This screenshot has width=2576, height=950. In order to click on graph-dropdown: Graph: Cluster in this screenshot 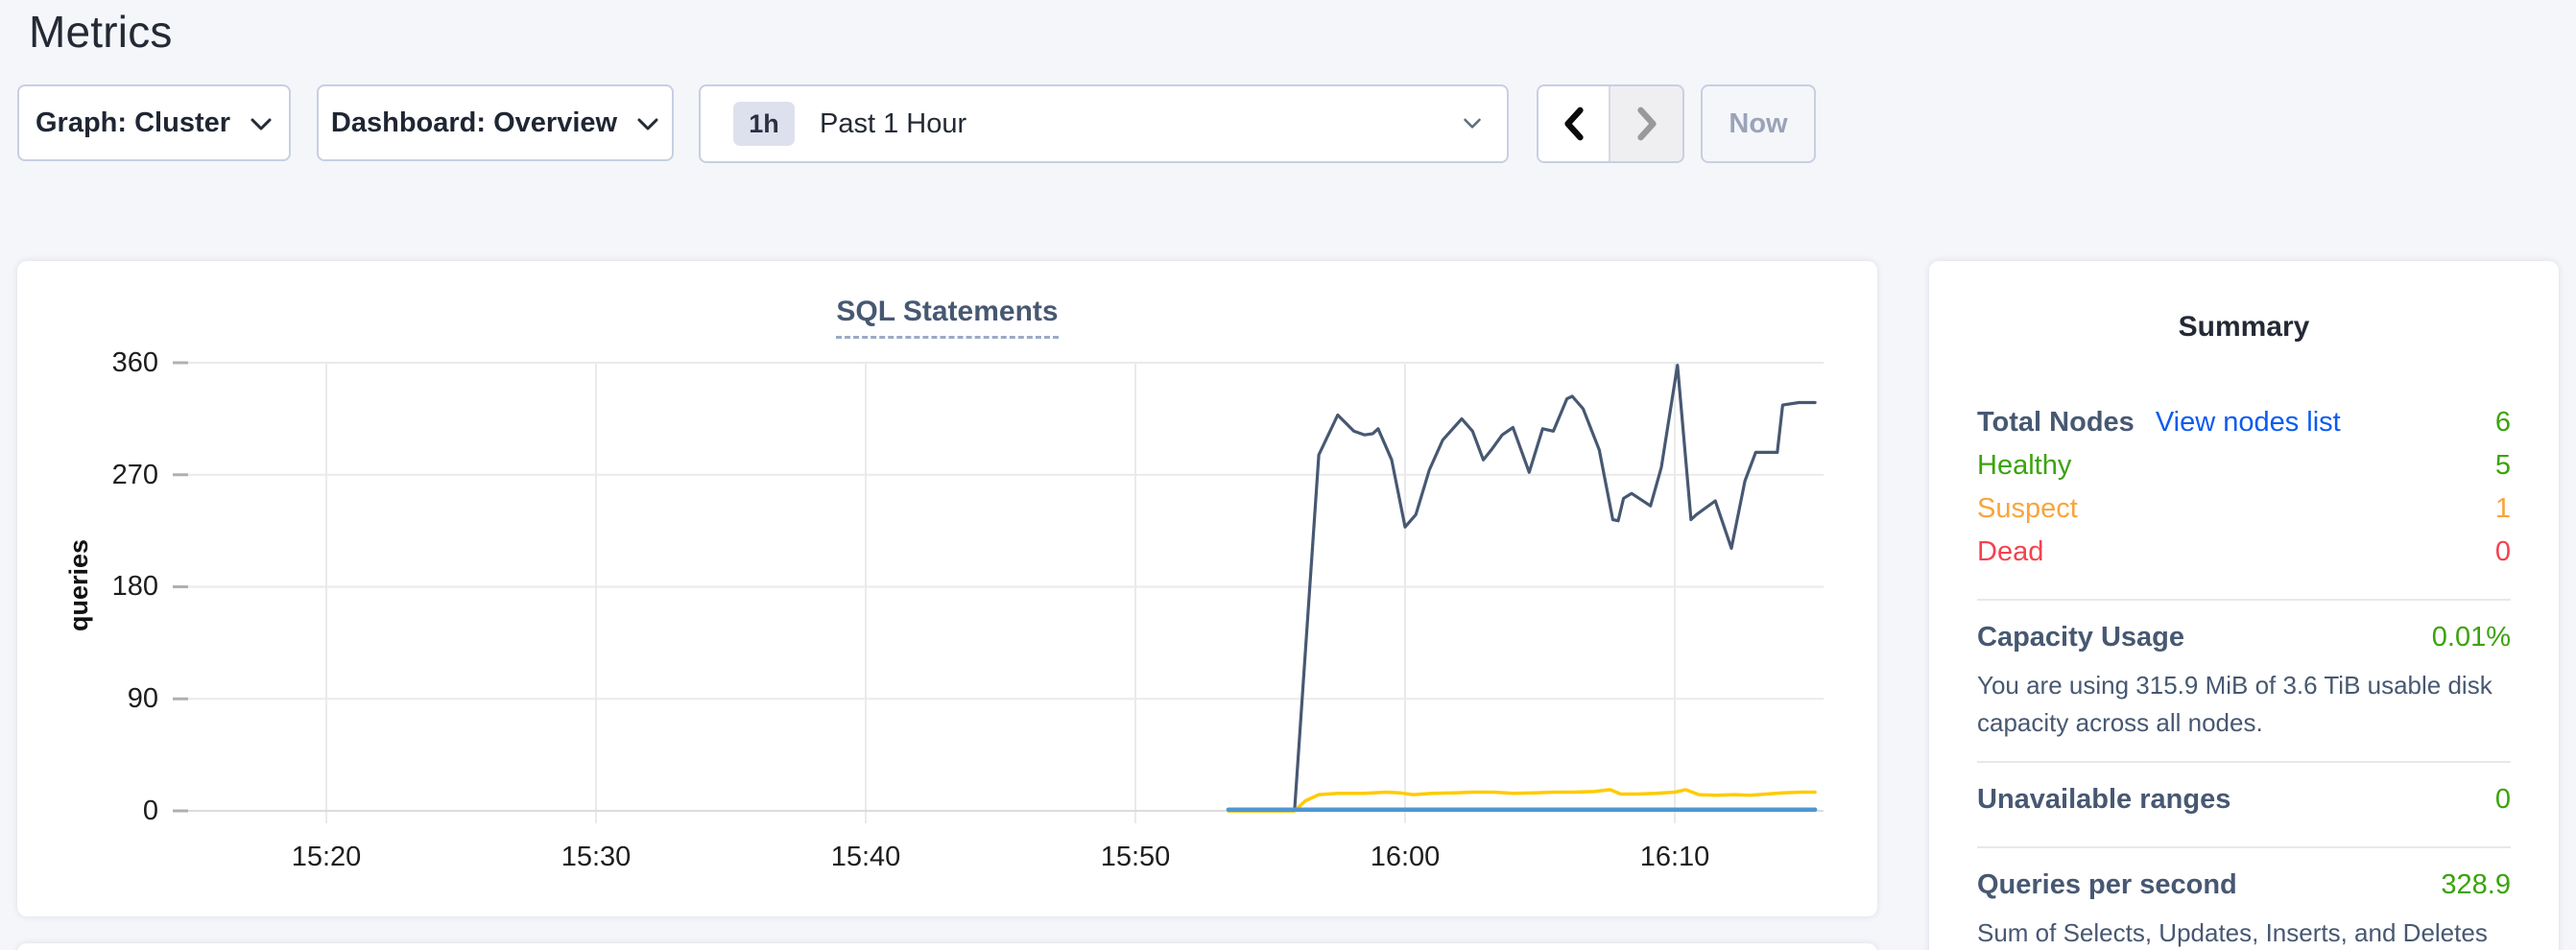, I will do `click(154, 122)`.